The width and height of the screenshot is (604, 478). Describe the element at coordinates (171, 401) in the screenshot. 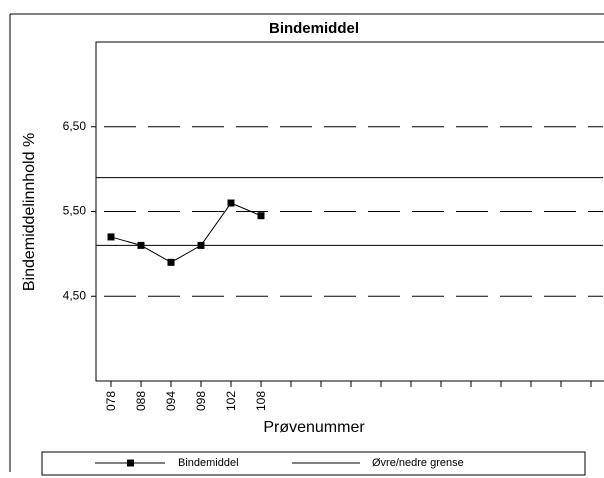

I see `x-tick-label: 094` at that location.